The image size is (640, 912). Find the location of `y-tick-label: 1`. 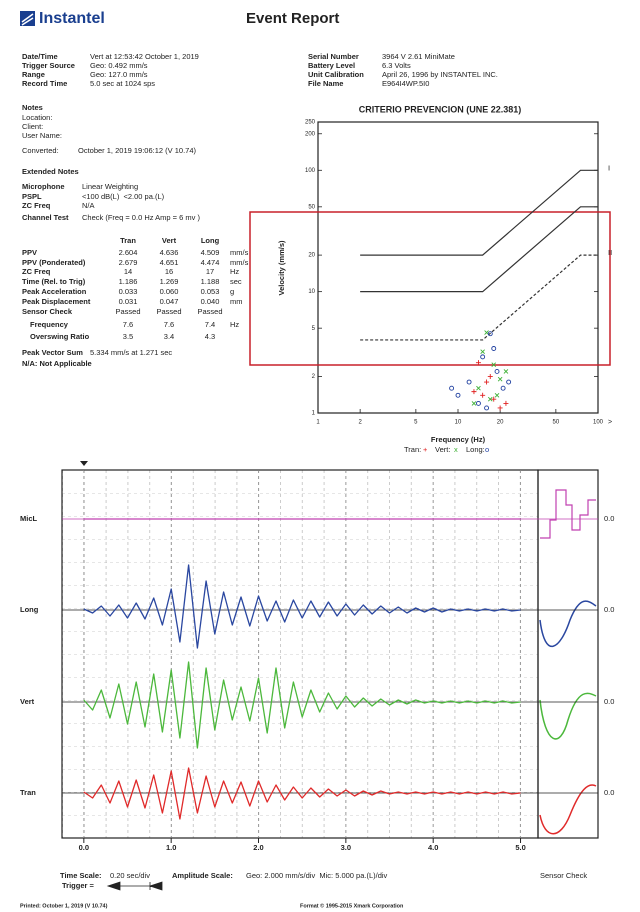

y-tick-label: 1 is located at coordinates (314, 414).